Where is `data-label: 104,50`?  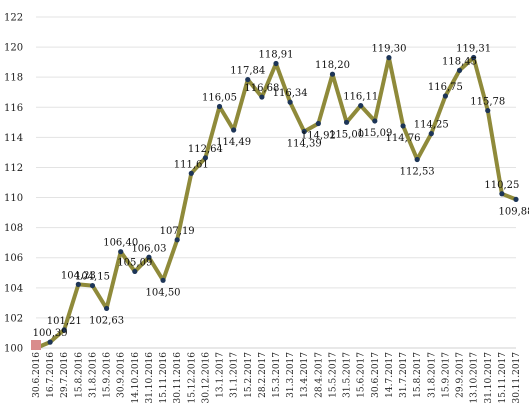
data-label: 104,50 is located at coordinates (163, 292).